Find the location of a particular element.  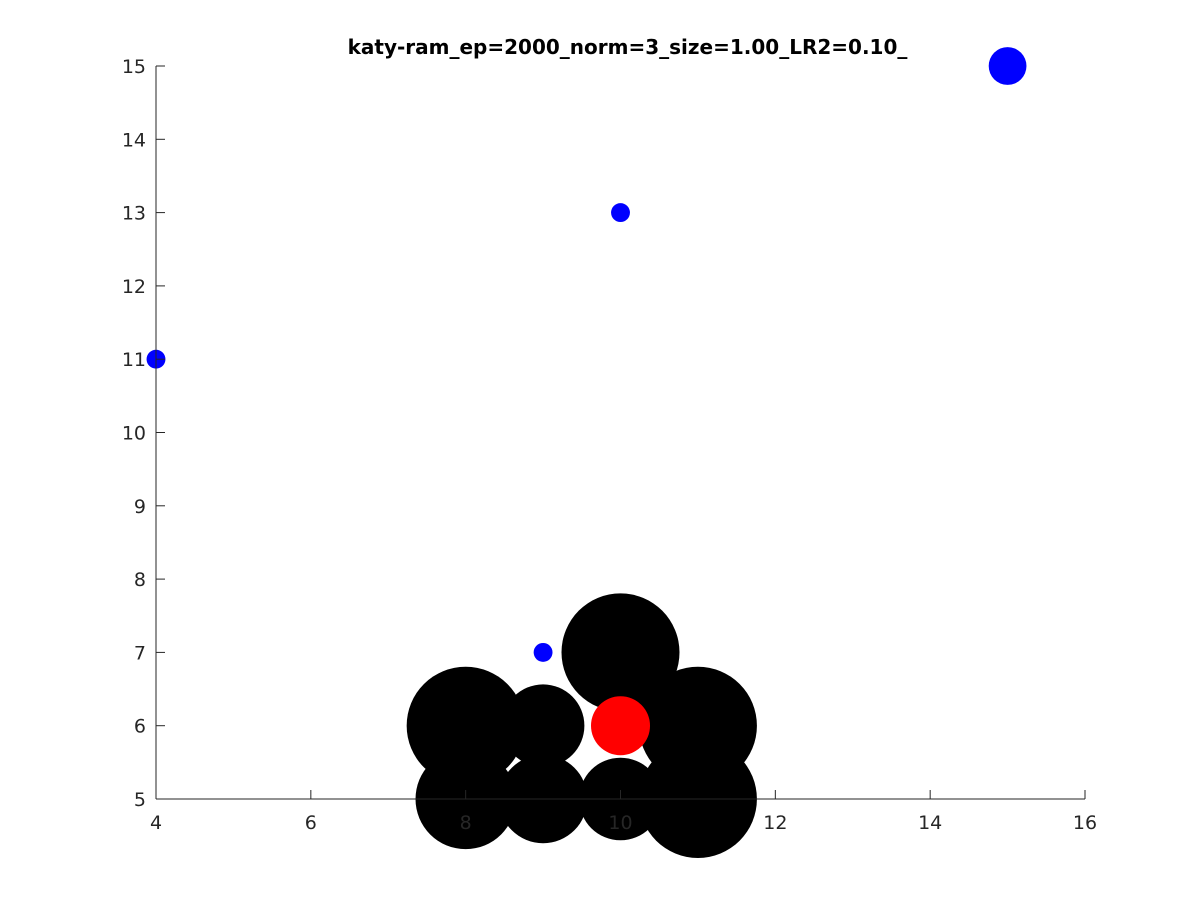

x-tick-label: 10 is located at coordinates (620, 823).